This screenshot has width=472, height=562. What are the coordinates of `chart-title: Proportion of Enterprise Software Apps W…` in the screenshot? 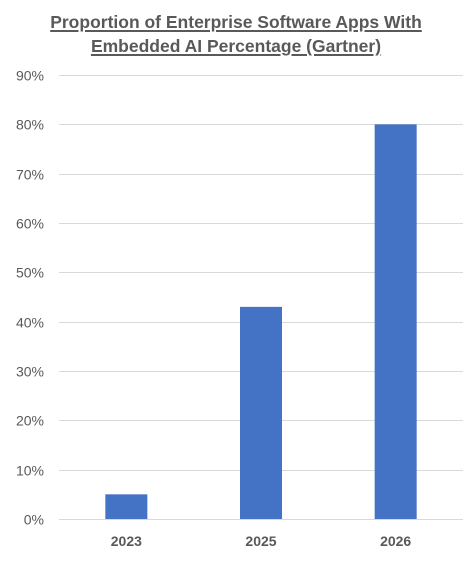 It's located at (236, 34).